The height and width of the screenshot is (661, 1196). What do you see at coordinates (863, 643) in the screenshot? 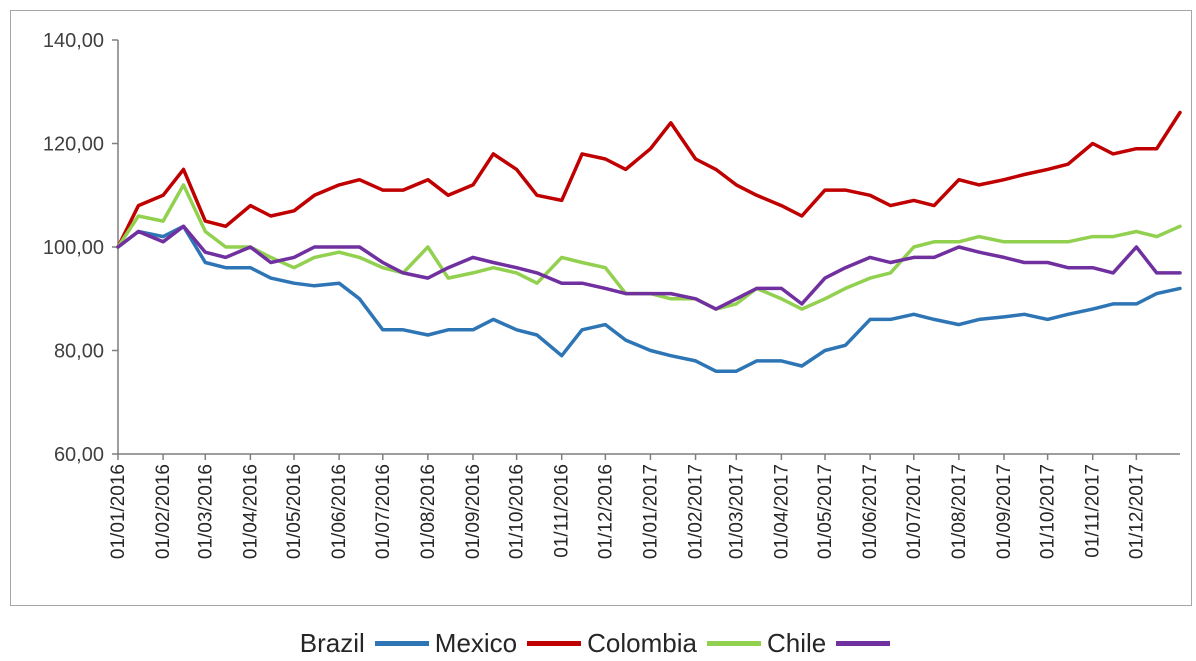
I see `legend-swatch-chile` at bounding box center [863, 643].